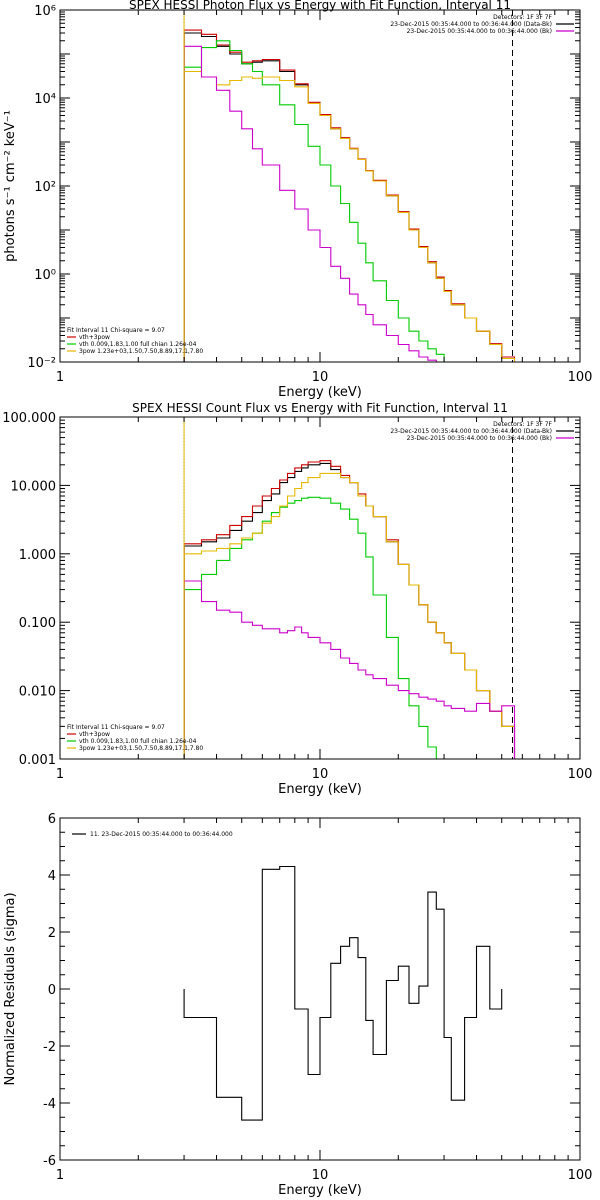 The width and height of the screenshot is (600, 1200). I want to click on series-line-vth-3pow, so click(349, 609).